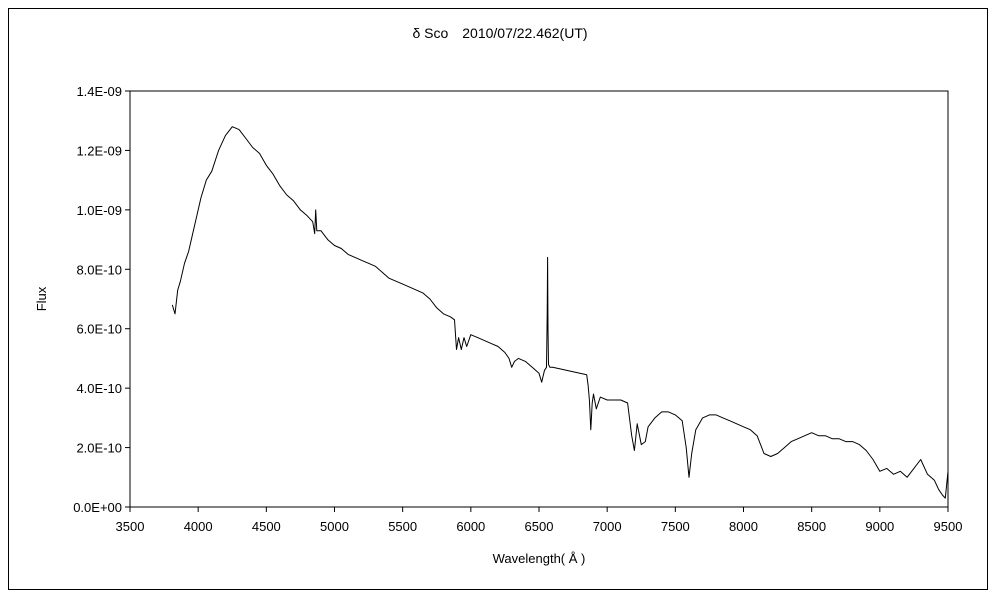 Image resolution: width=1000 pixels, height=600 pixels. Describe the element at coordinates (97, 507) in the screenshot. I see `y-tick-label: 0.0E+00` at that location.